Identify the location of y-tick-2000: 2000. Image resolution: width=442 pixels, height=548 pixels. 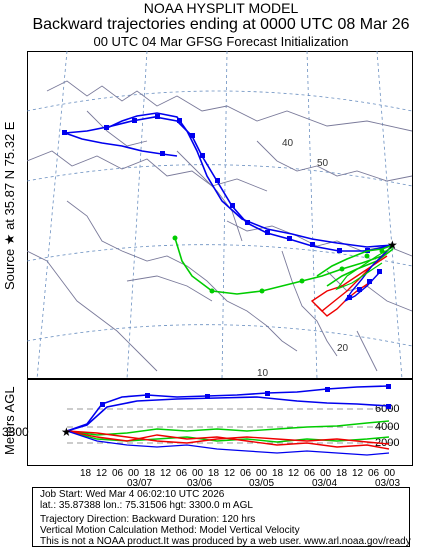
(387, 443).